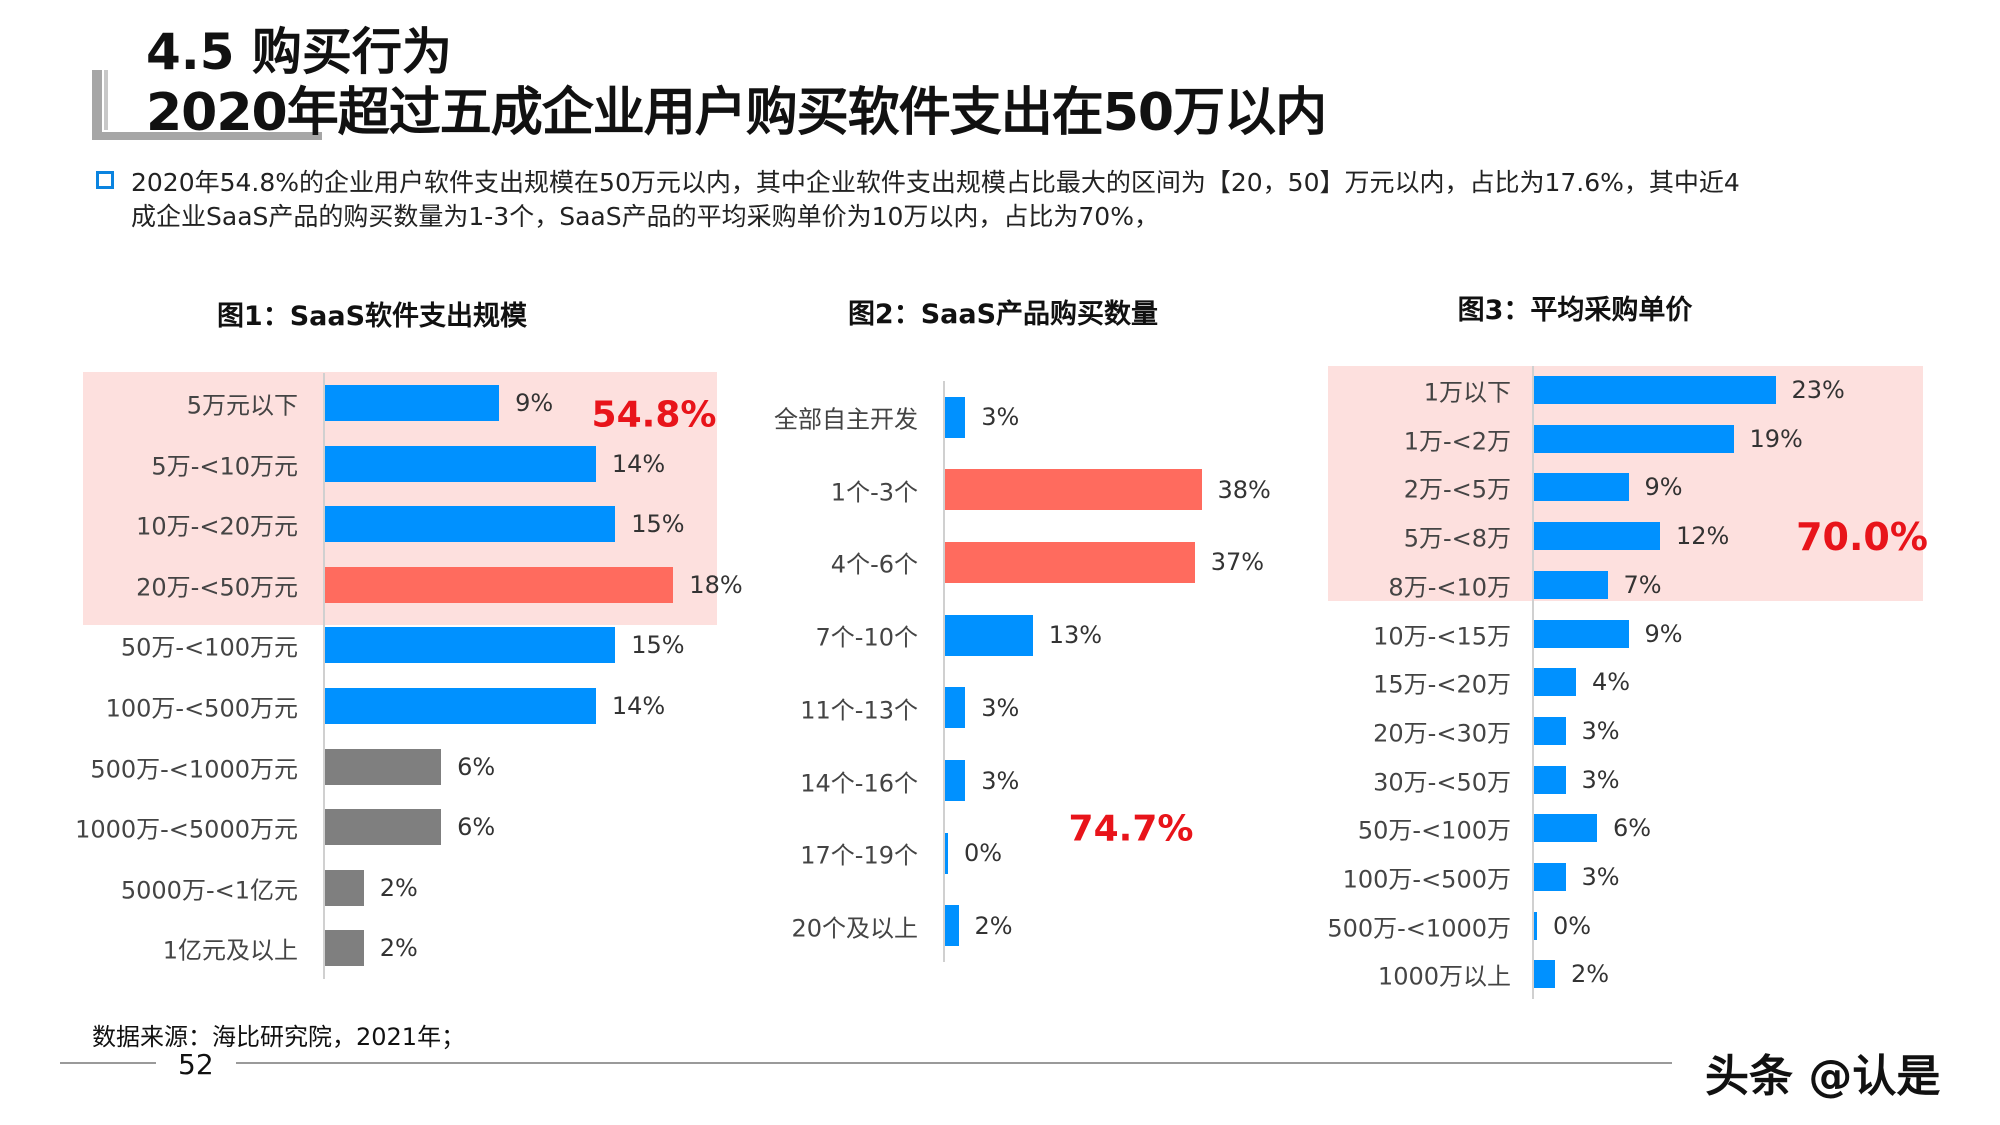 The height and width of the screenshot is (1125, 2000). What do you see at coordinates (186, 829) in the screenshot?
I see `category-label: 1000万-<5000万元` at bounding box center [186, 829].